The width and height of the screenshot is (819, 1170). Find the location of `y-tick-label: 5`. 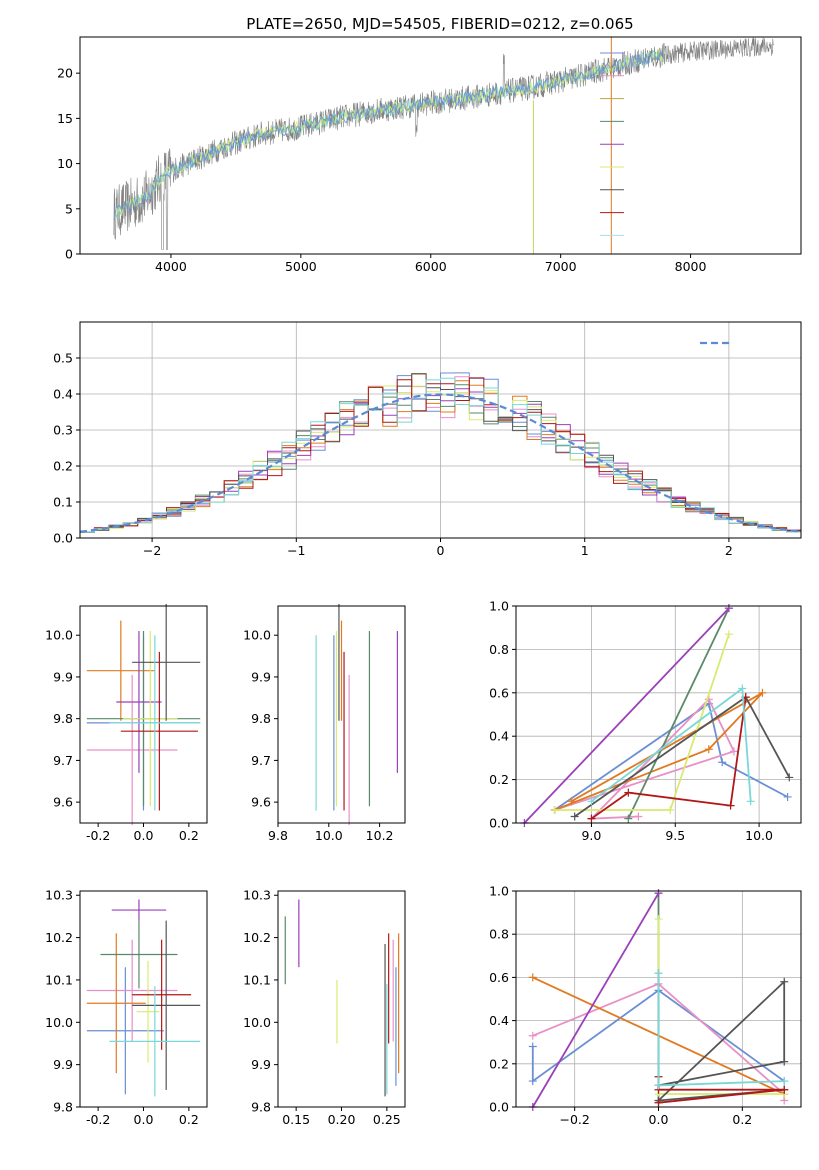

y-tick-label: 5 is located at coordinates (69, 208).